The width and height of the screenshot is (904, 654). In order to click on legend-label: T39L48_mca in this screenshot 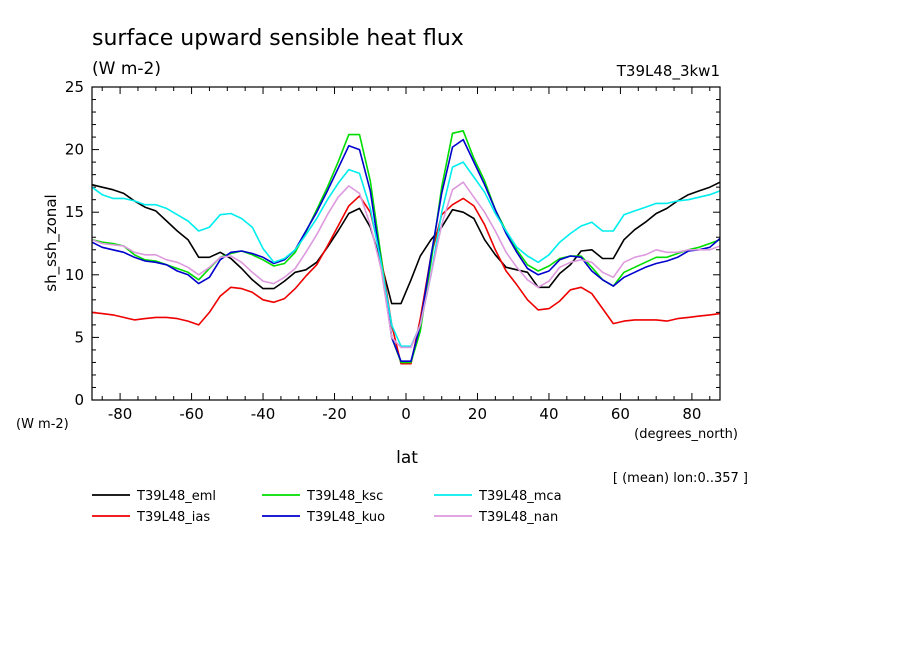, I will do `click(520, 496)`.